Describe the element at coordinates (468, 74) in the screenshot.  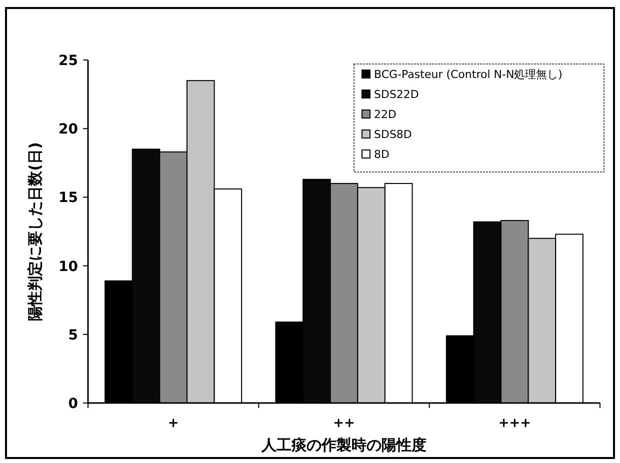
I see `legend-label: BCG-Pasteur (Control N-N処理無し)` at that location.